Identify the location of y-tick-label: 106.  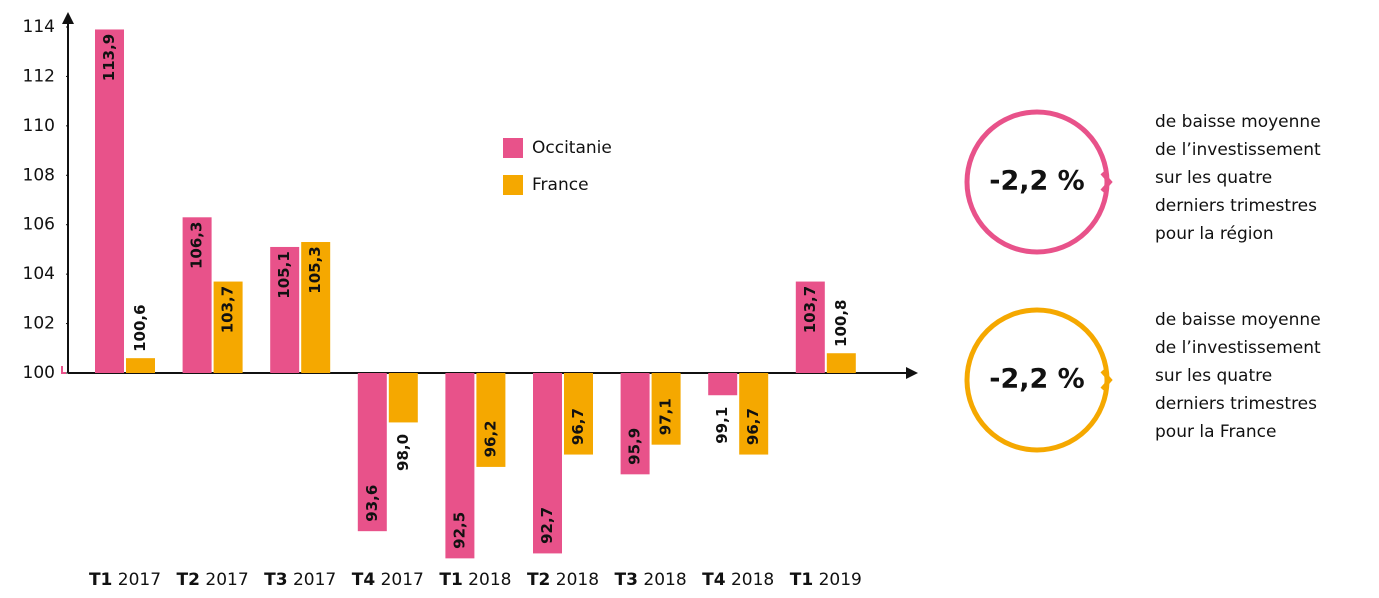
(39, 225).